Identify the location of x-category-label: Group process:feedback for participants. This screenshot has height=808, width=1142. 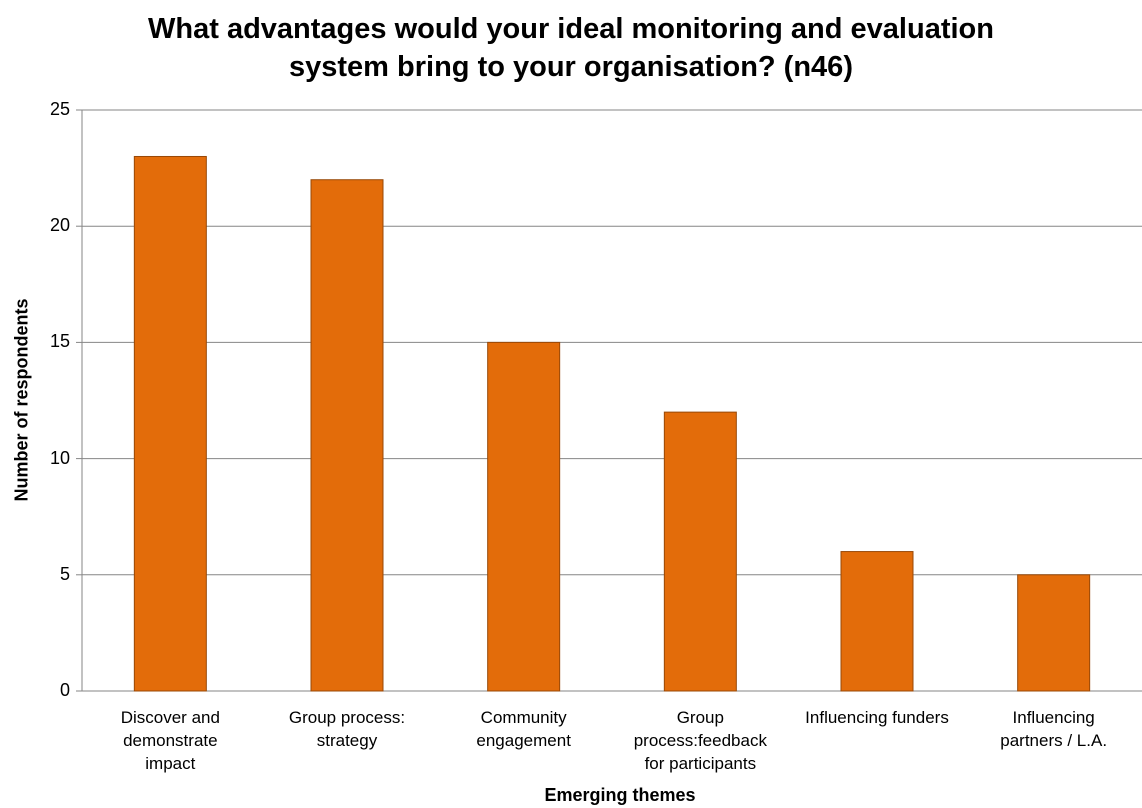
(700, 740).